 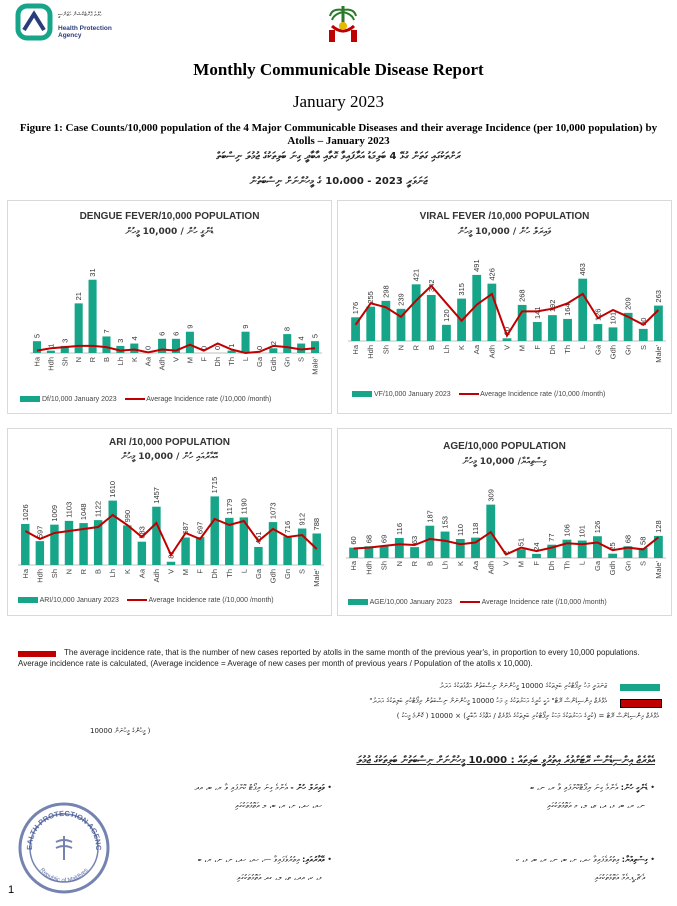 I want to click on teal-bar-swatch, so click(x=640, y=687).